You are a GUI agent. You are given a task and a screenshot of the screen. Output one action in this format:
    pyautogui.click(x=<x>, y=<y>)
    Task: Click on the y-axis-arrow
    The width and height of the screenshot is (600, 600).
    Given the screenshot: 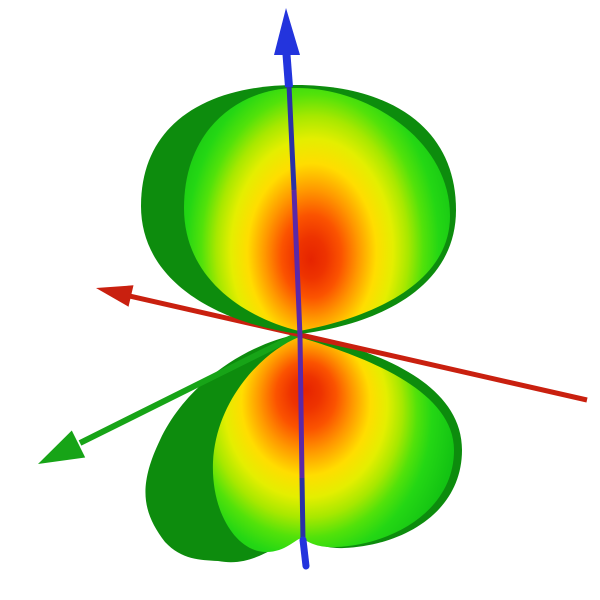 What is the action you would take?
    pyautogui.click(x=169, y=397)
    